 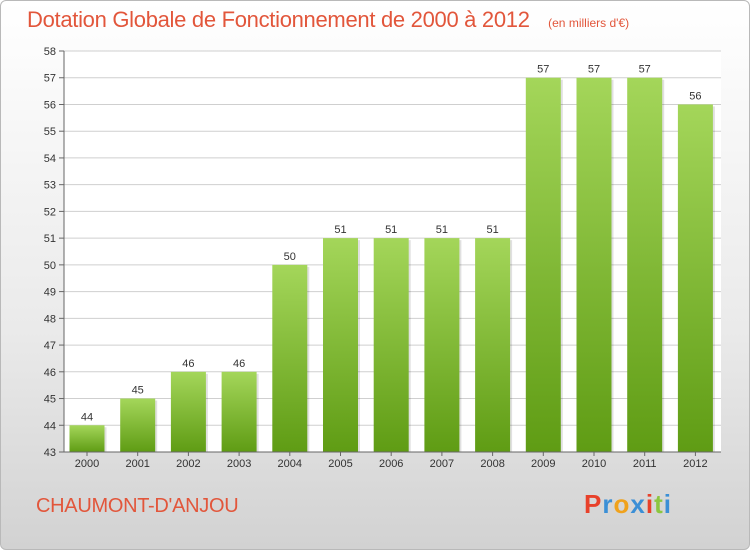 What do you see at coordinates (290, 464) in the screenshot?
I see `x-tick-label-2004: 2004` at bounding box center [290, 464].